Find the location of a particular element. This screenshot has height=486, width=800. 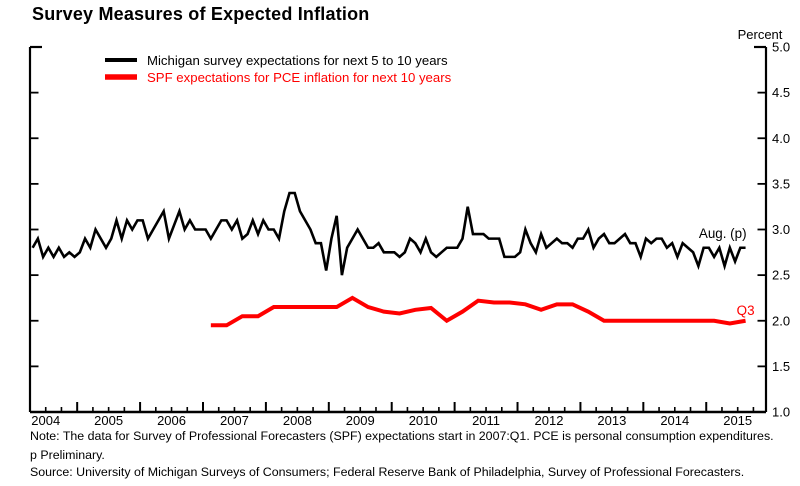

y-tick-label: 4.0 is located at coordinates (781, 138).